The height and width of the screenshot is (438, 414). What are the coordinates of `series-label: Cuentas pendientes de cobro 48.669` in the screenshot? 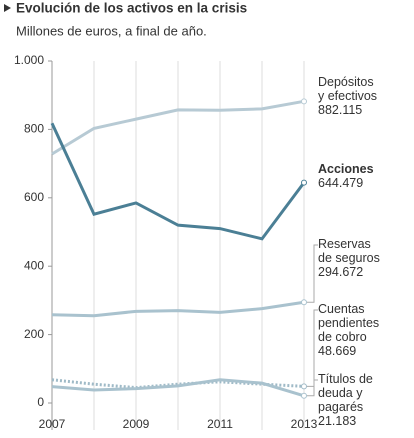 It's located at (348, 330).